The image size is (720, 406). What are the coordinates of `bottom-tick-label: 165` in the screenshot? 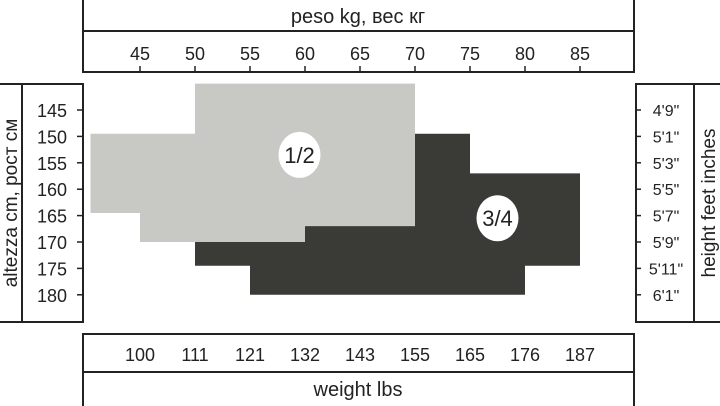 It's located at (470, 355).